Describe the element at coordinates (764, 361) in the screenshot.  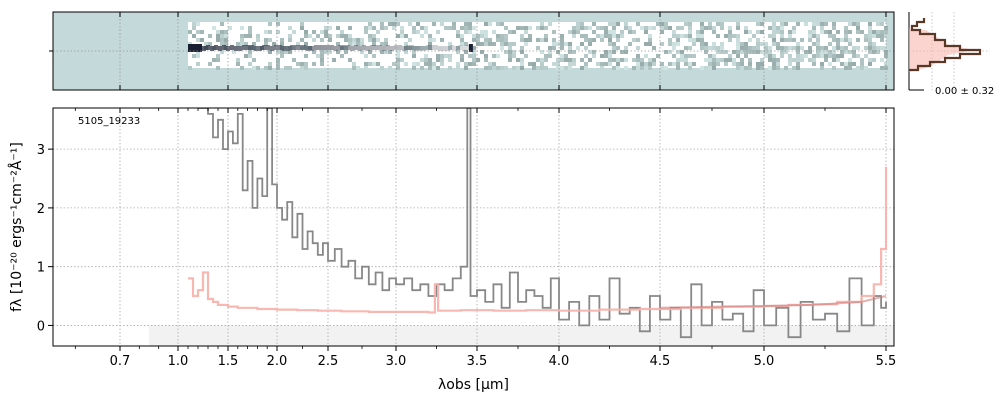
I see `x-tick-label: 5.0` at that location.